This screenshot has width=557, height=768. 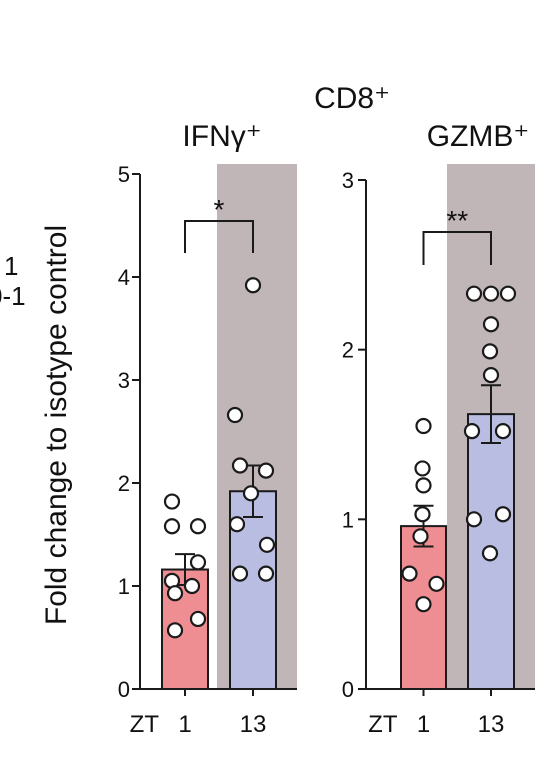 I want to click on chart-title: GZMB⁺, so click(x=478, y=136).